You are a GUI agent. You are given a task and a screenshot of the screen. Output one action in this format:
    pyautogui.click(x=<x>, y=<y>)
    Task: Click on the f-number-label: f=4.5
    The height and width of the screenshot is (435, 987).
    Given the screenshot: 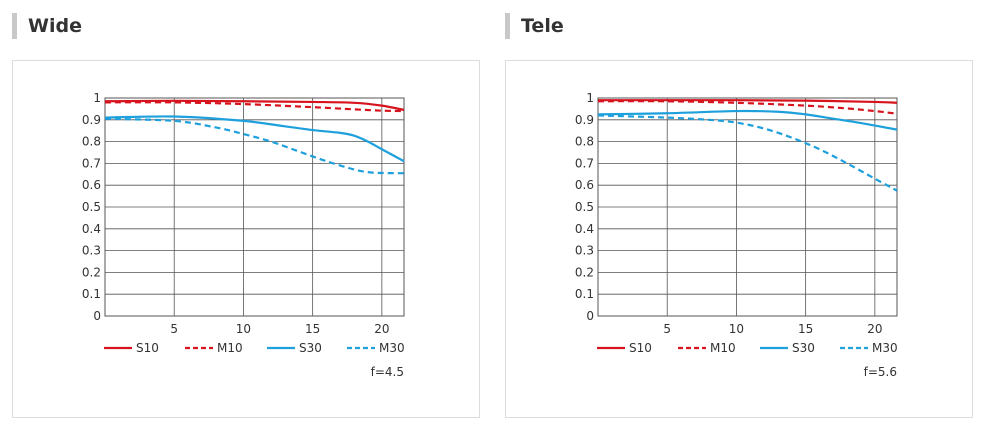 What is the action you would take?
    pyautogui.click(x=387, y=372)
    